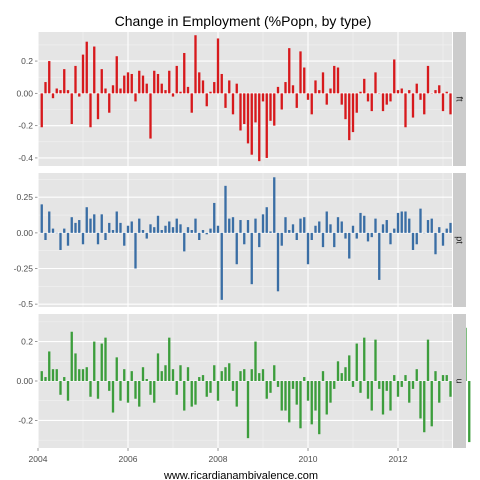 The image size is (480, 480). I want to click on y-tick-label: -0.4, so click(25, 158).